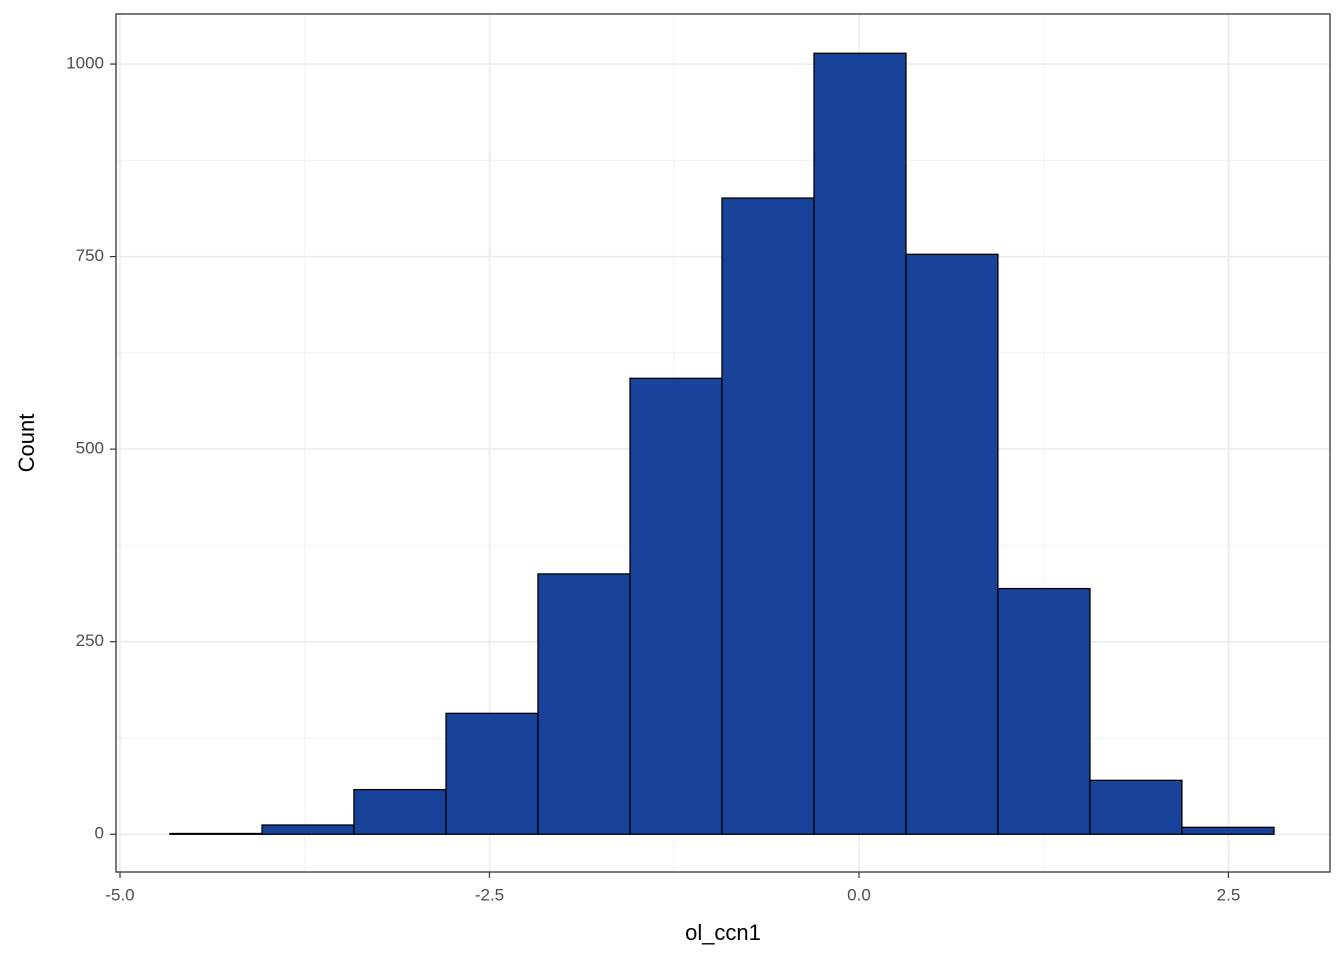  I want to click on y-axis-title: Count, so click(26, 443).